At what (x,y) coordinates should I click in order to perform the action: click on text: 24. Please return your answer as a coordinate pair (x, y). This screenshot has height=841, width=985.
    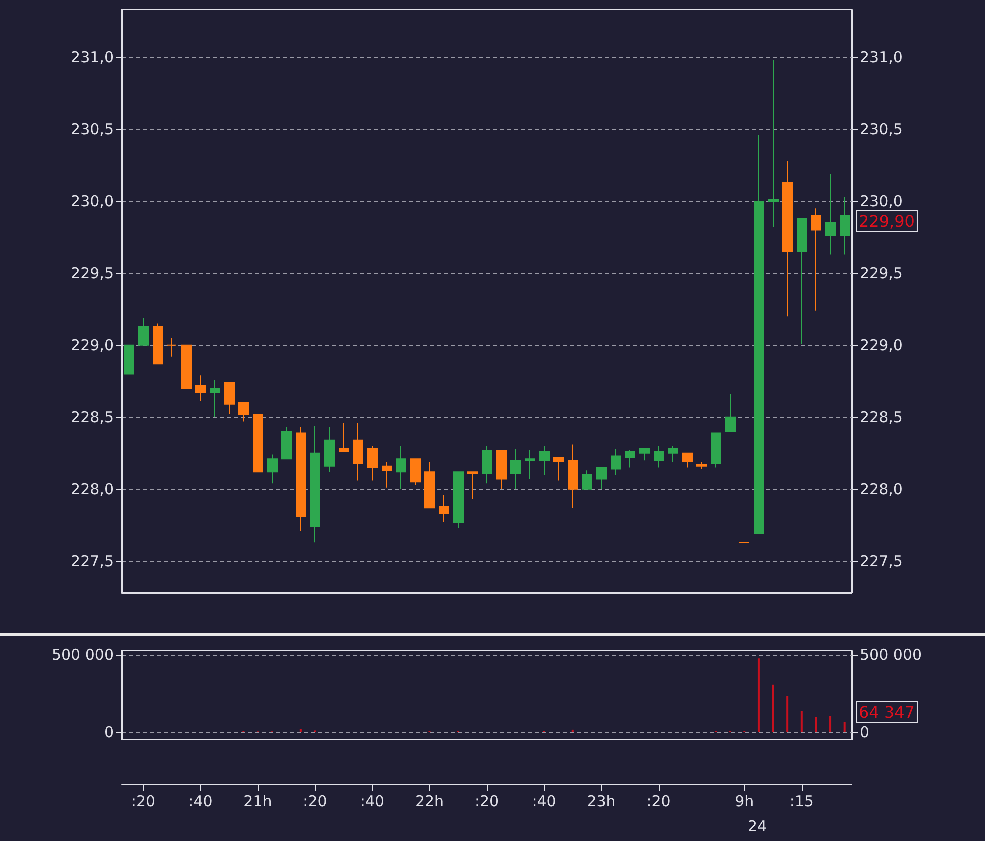
    Looking at the image, I should click on (758, 827).